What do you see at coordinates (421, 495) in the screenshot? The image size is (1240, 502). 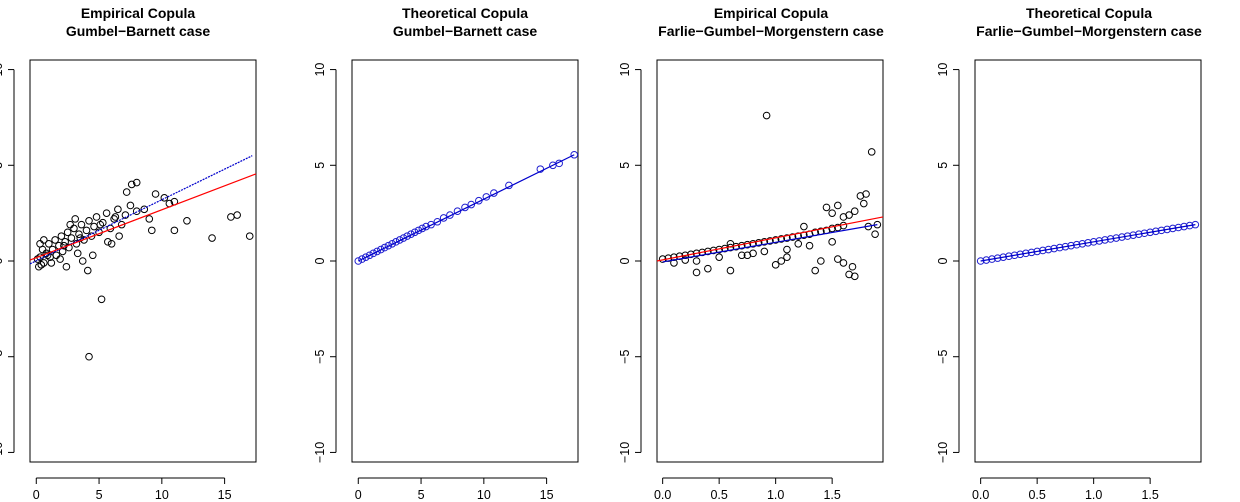 I see `x-tick-label: 5` at bounding box center [421, 495].